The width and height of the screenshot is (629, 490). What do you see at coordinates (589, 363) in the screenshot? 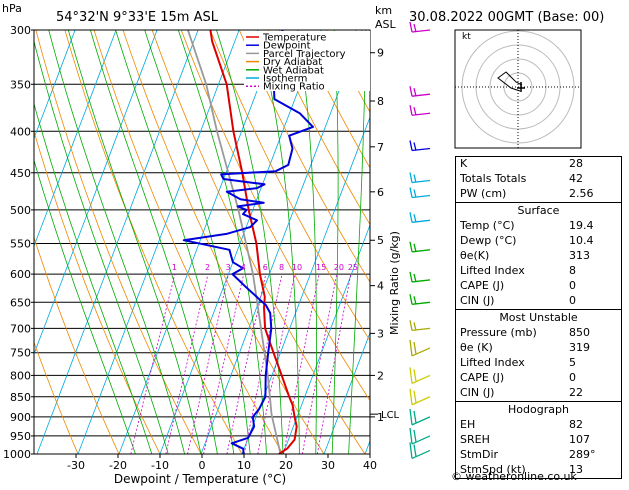
I see `mu-li-value: 5` at bounding box center [589, 363].